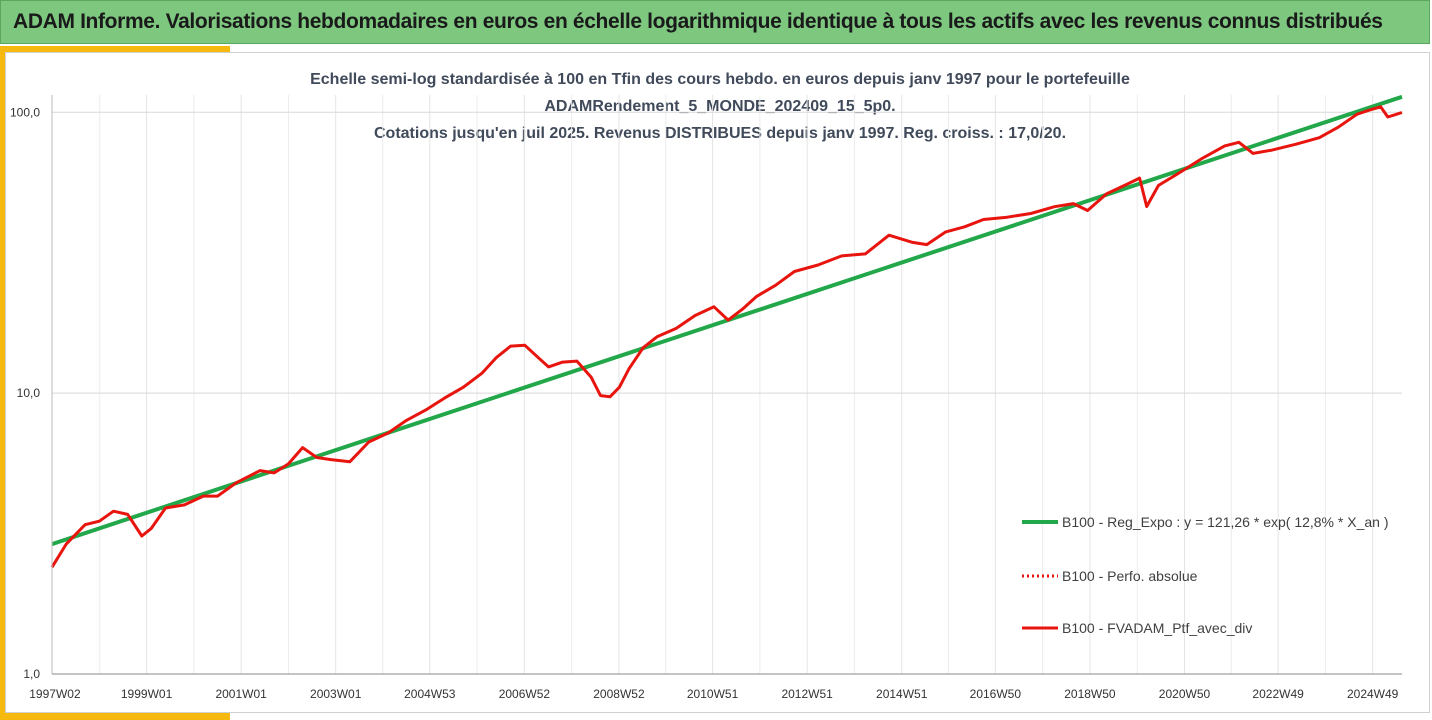 The image size is (1432, 720). I want to click on x-tick-label: 2001W01, so click(241, 694).